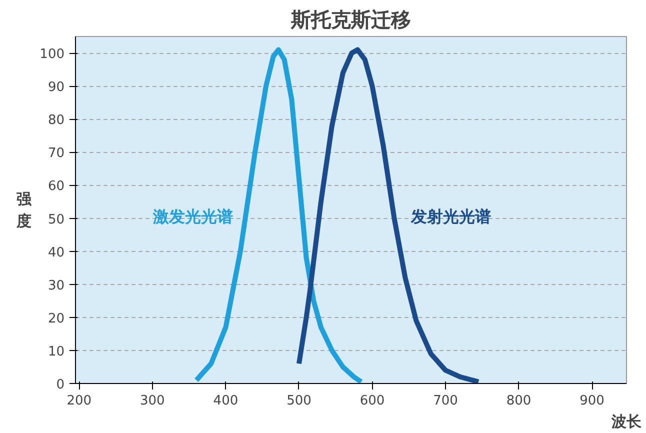 This screenshot has width=646, height=433. I want to click on y-tick-label: 20, so click(56, 318).